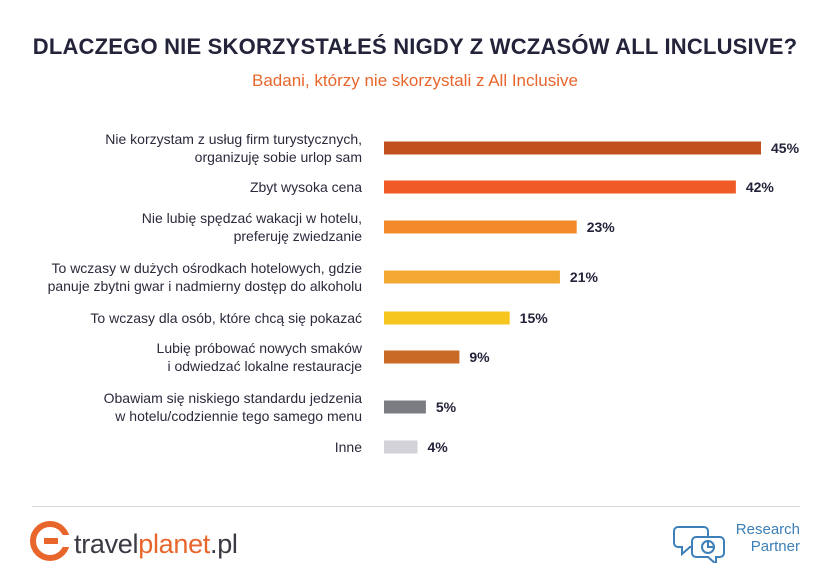  I want to click on category-label-6-line-1: Lubię próbować nowych smaków, so click(260, 348).